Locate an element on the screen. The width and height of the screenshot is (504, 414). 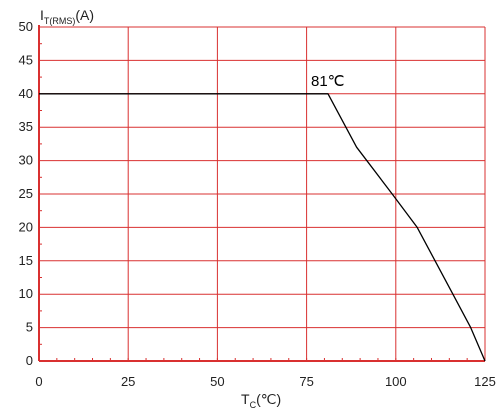
x-tick-label: 75 is located at coordinates (306, 381).